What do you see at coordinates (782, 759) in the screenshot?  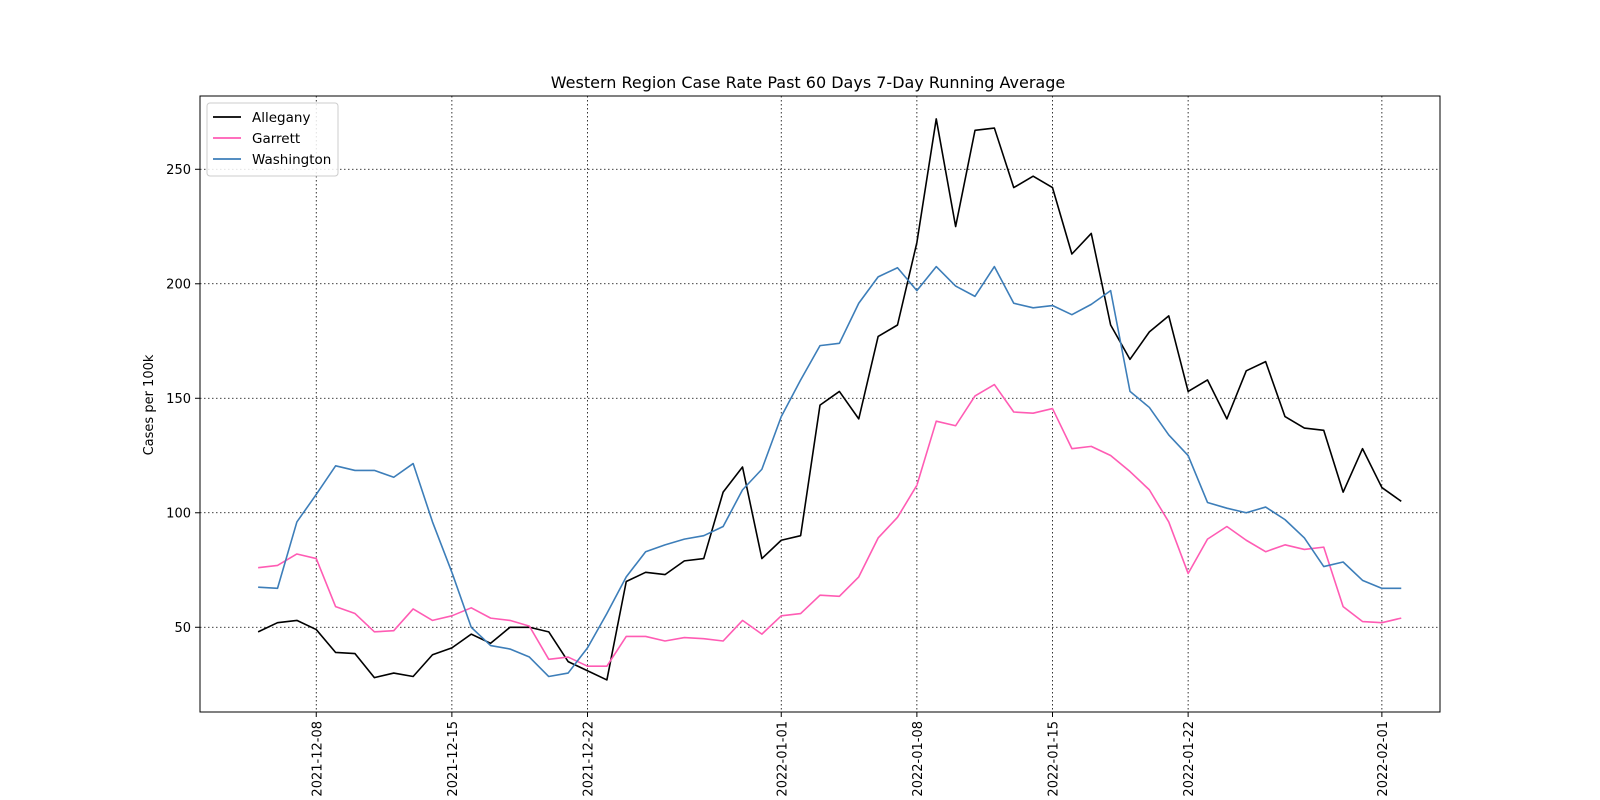 I see `x-tick-label: 2022-01-01` at bounding box center [782, 759].